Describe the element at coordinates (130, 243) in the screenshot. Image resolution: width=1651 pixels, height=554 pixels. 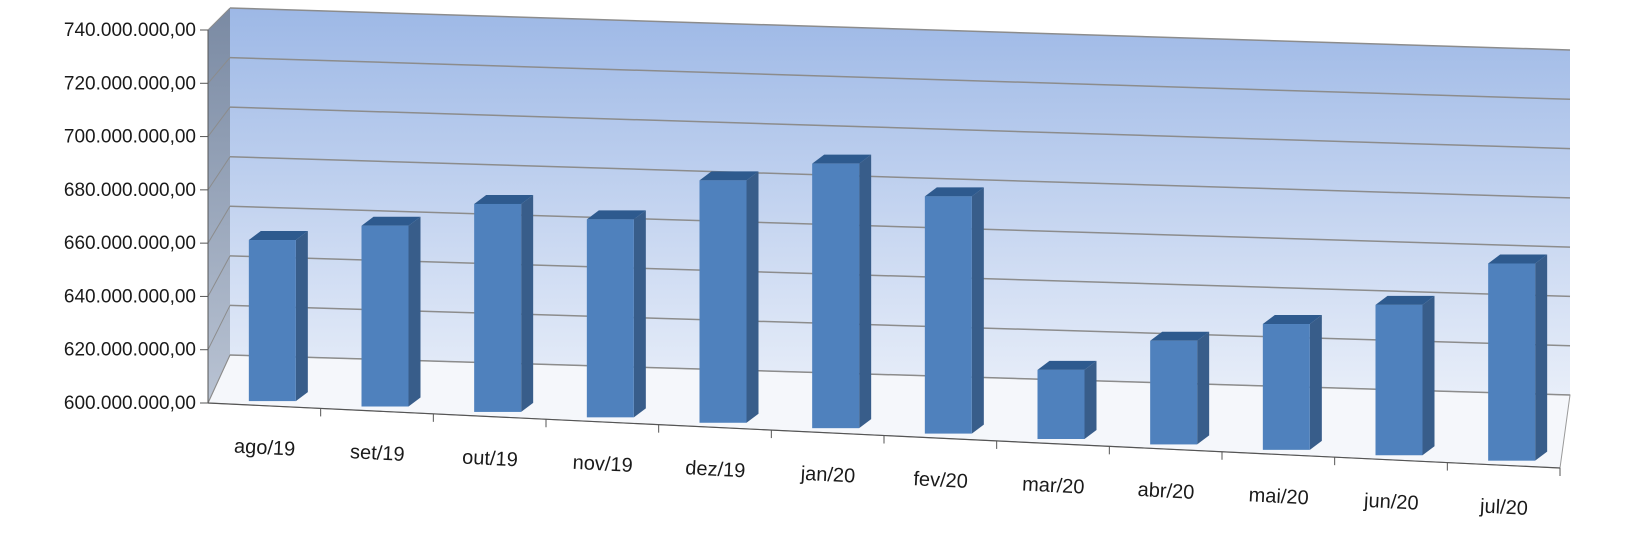
I see `y-tick-label: 660.000.000,00` at that location.